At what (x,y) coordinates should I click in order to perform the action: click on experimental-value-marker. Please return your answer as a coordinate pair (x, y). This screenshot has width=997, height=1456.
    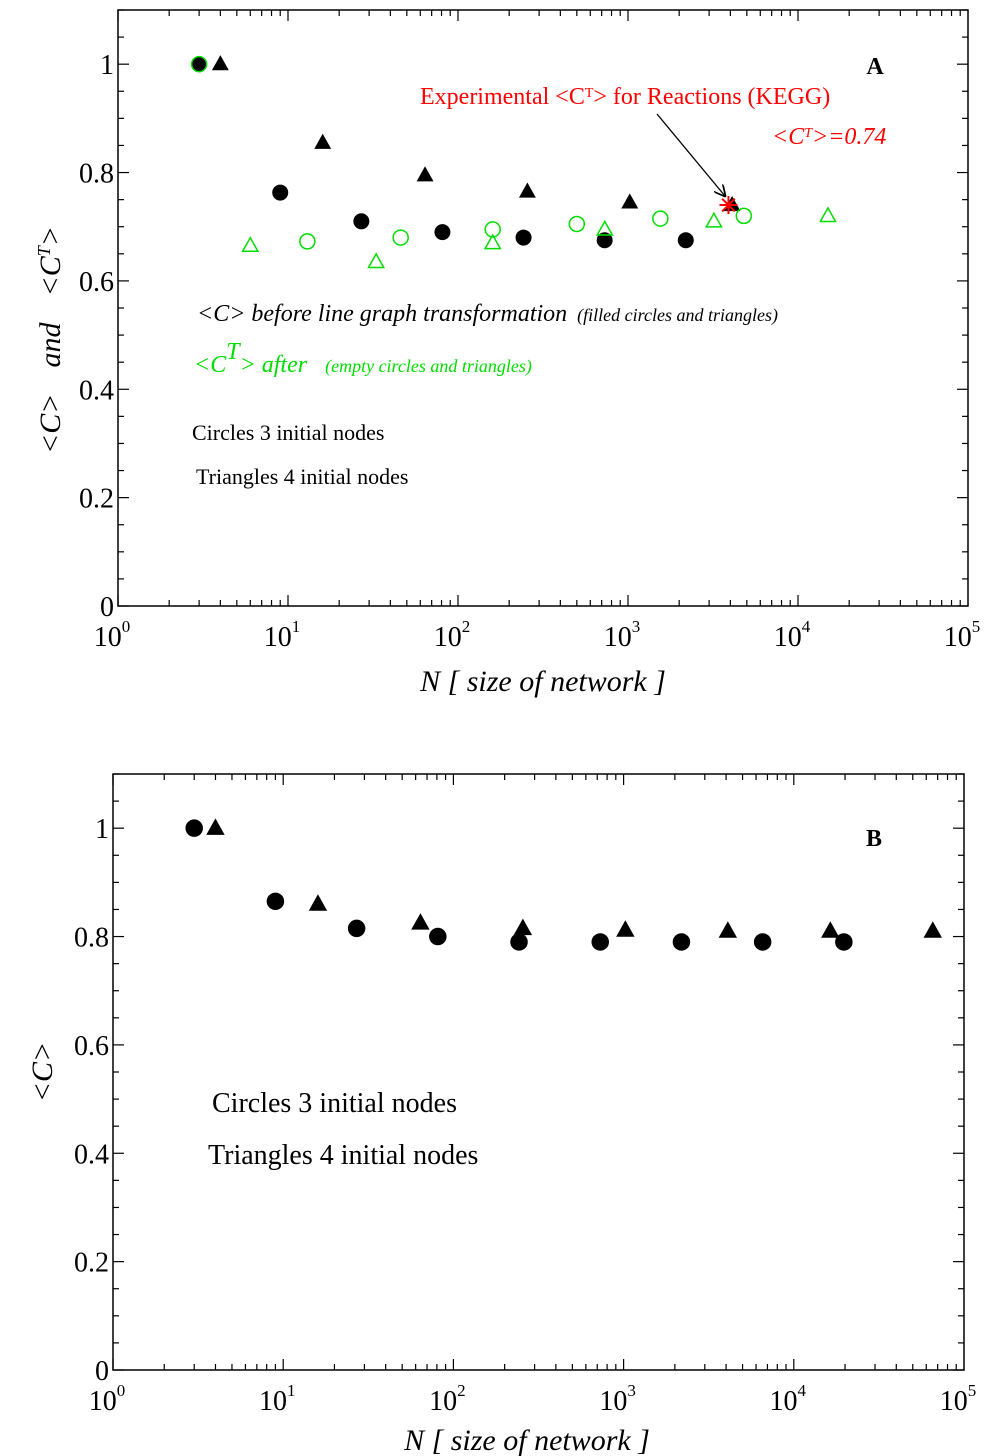
    Looking at the image, I should click on (728, 205).